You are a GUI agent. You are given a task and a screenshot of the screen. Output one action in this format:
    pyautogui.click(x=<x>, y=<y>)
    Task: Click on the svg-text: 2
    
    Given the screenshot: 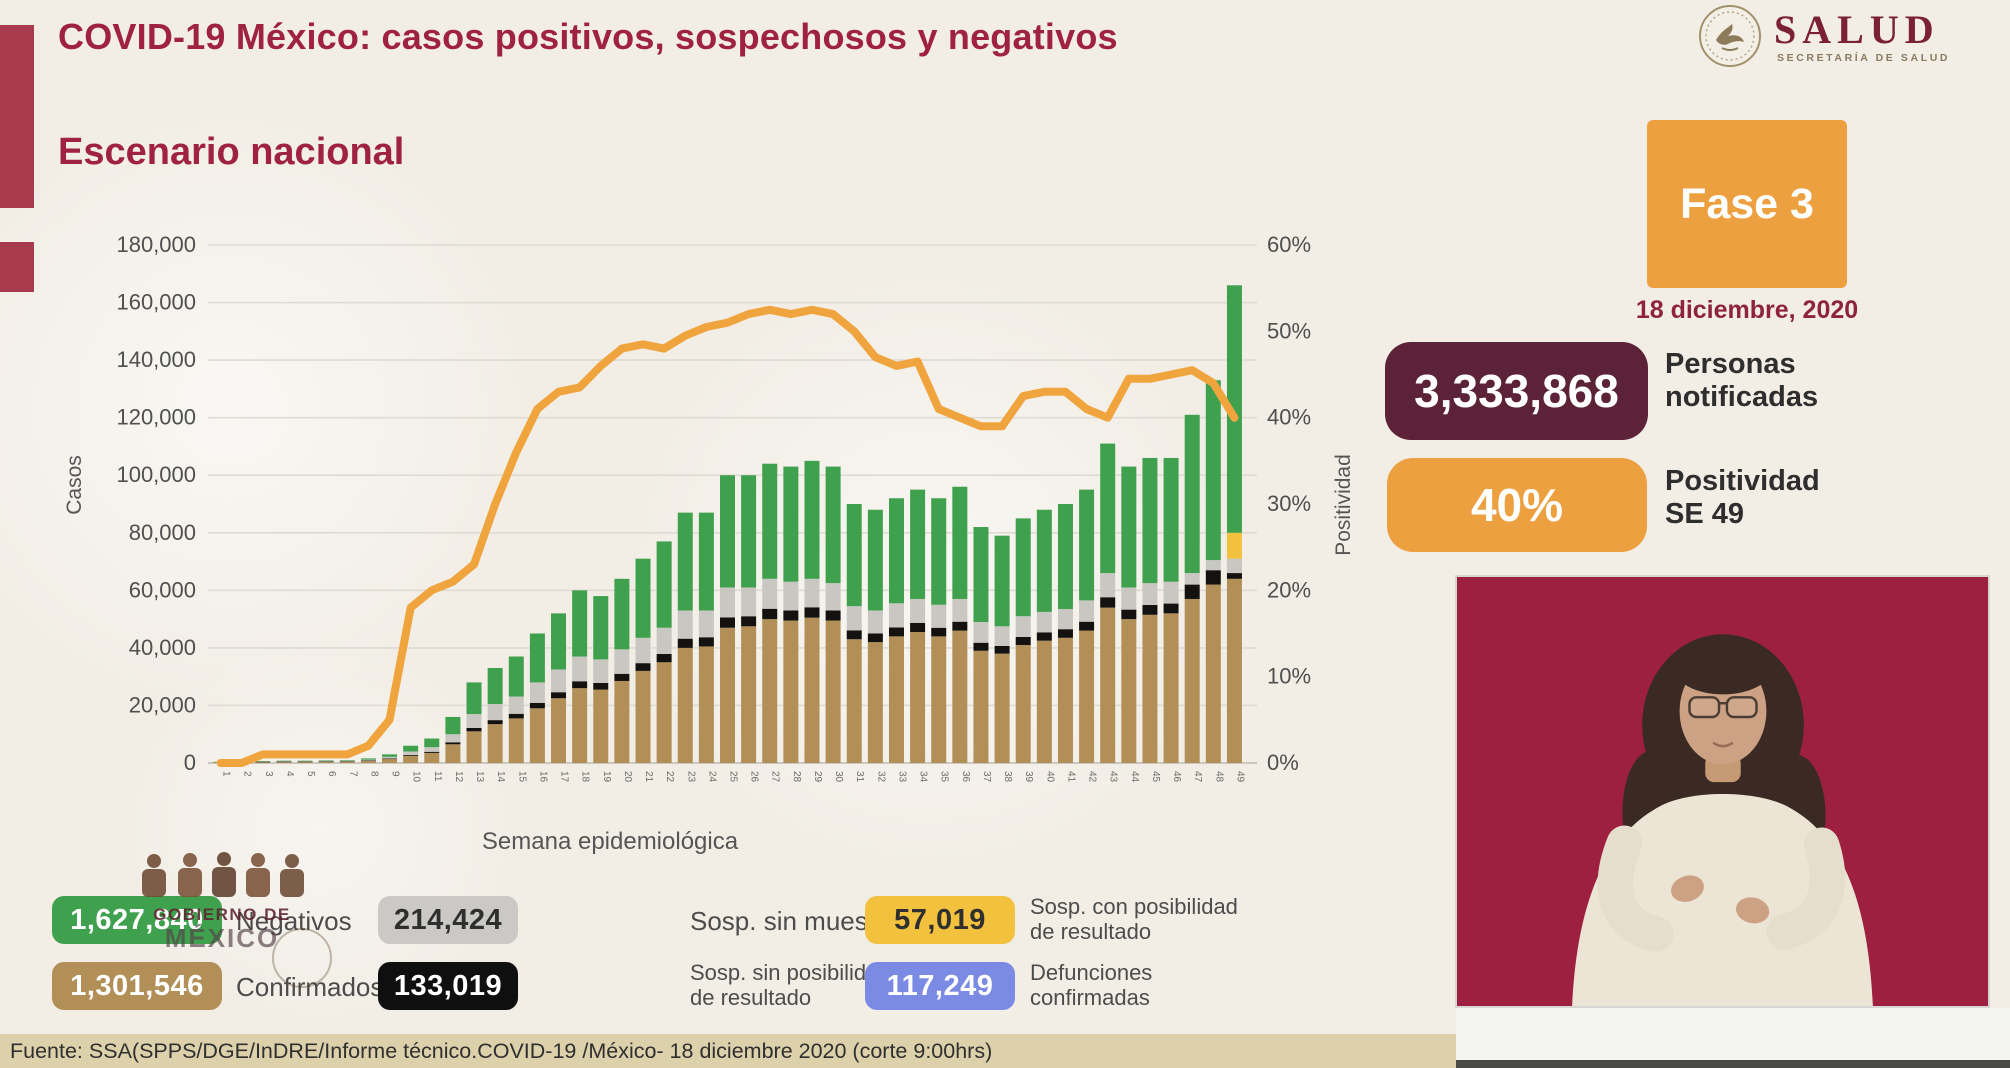 What is the action you would take?
    pyautogui.click(x=247, y=774)
    